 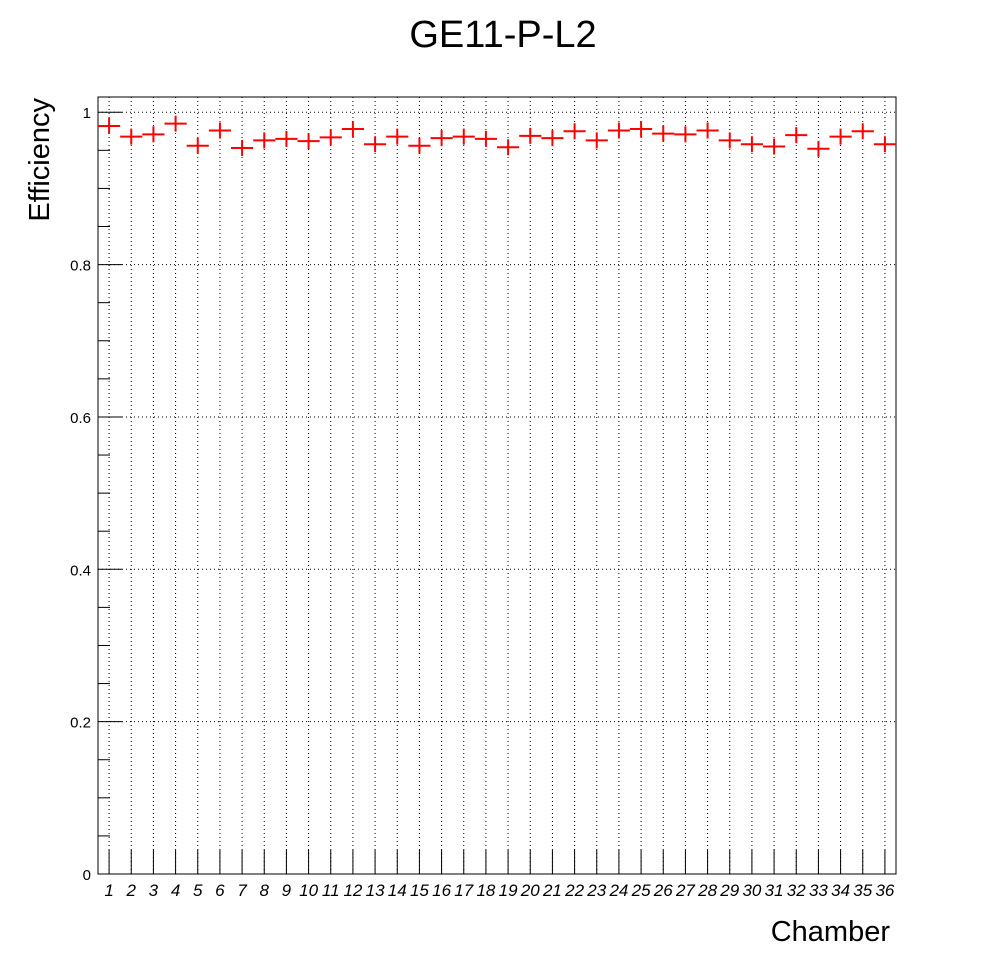 What do you see at coordinates (596, 890) in the screenshot?
I see `x-tick-label: 23` at bounding box center [596, 890].